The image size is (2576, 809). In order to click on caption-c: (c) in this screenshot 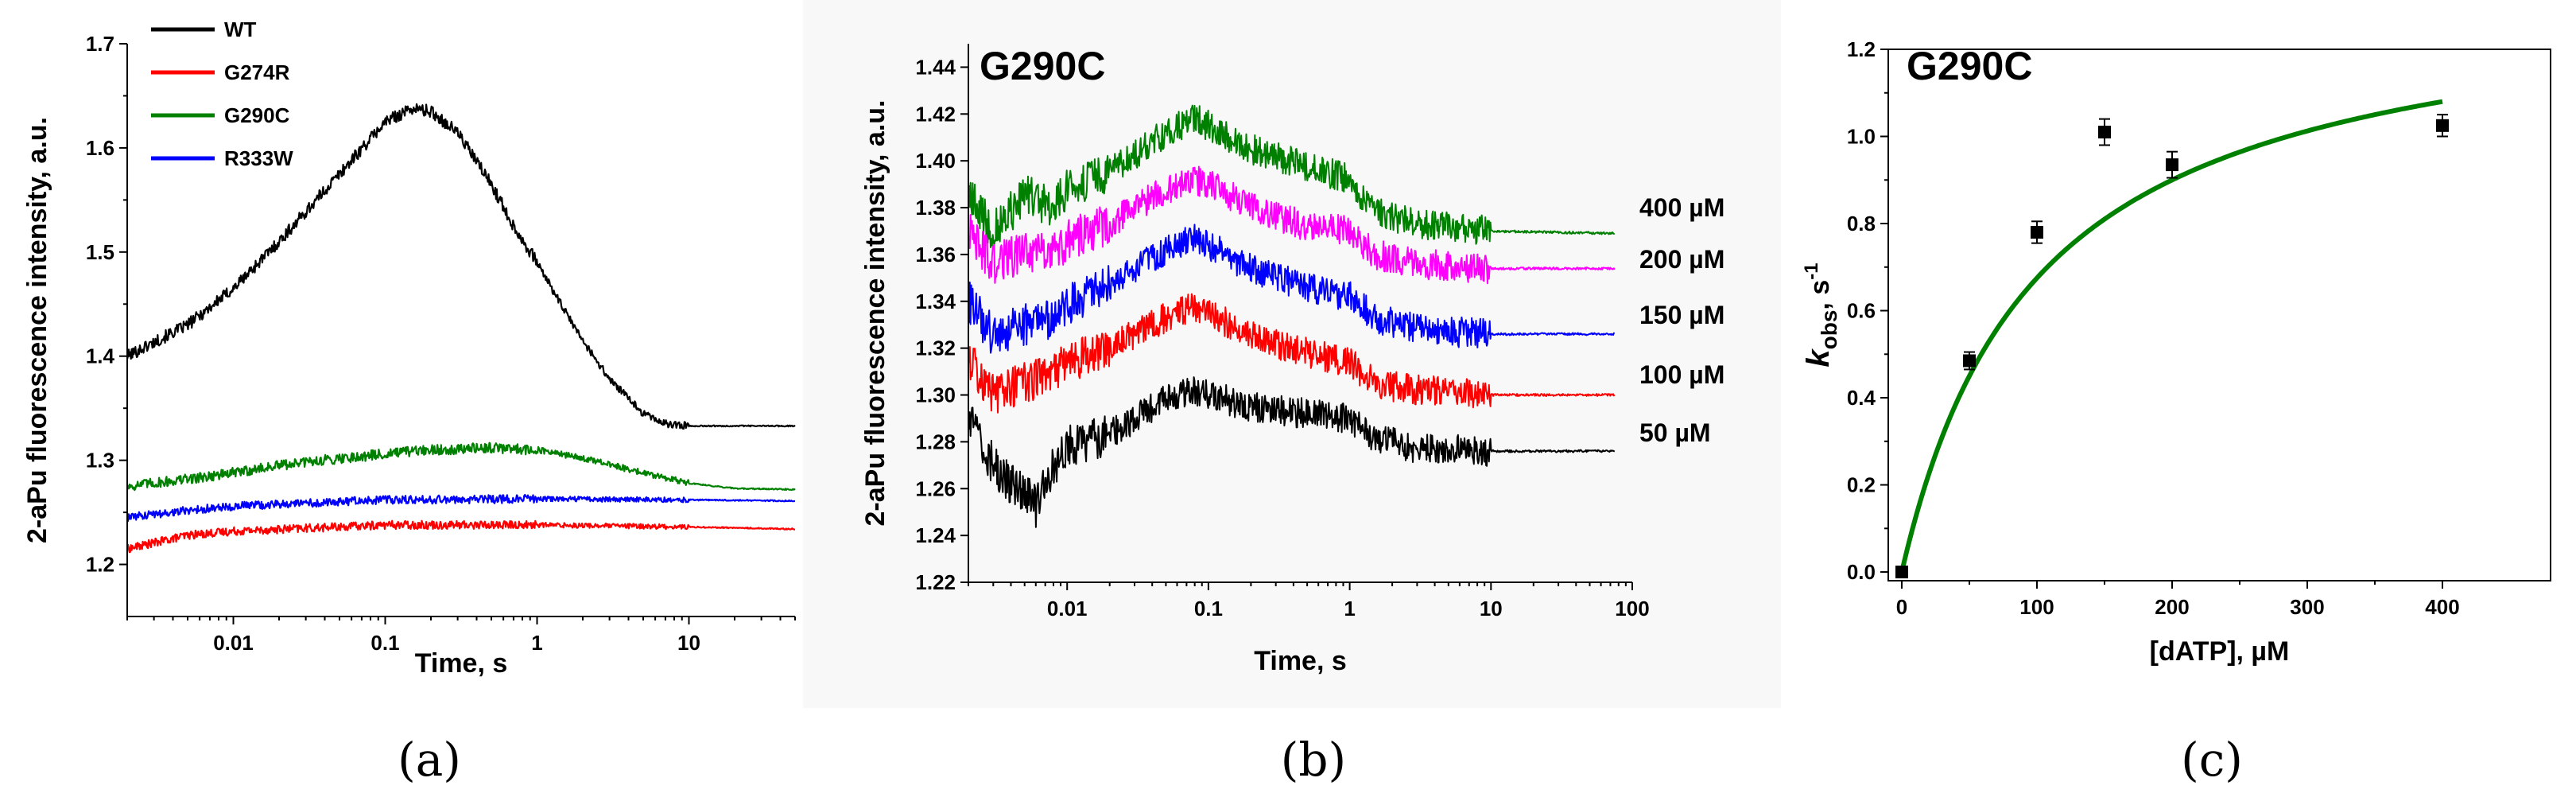, I will do `click(2212, 760)`.